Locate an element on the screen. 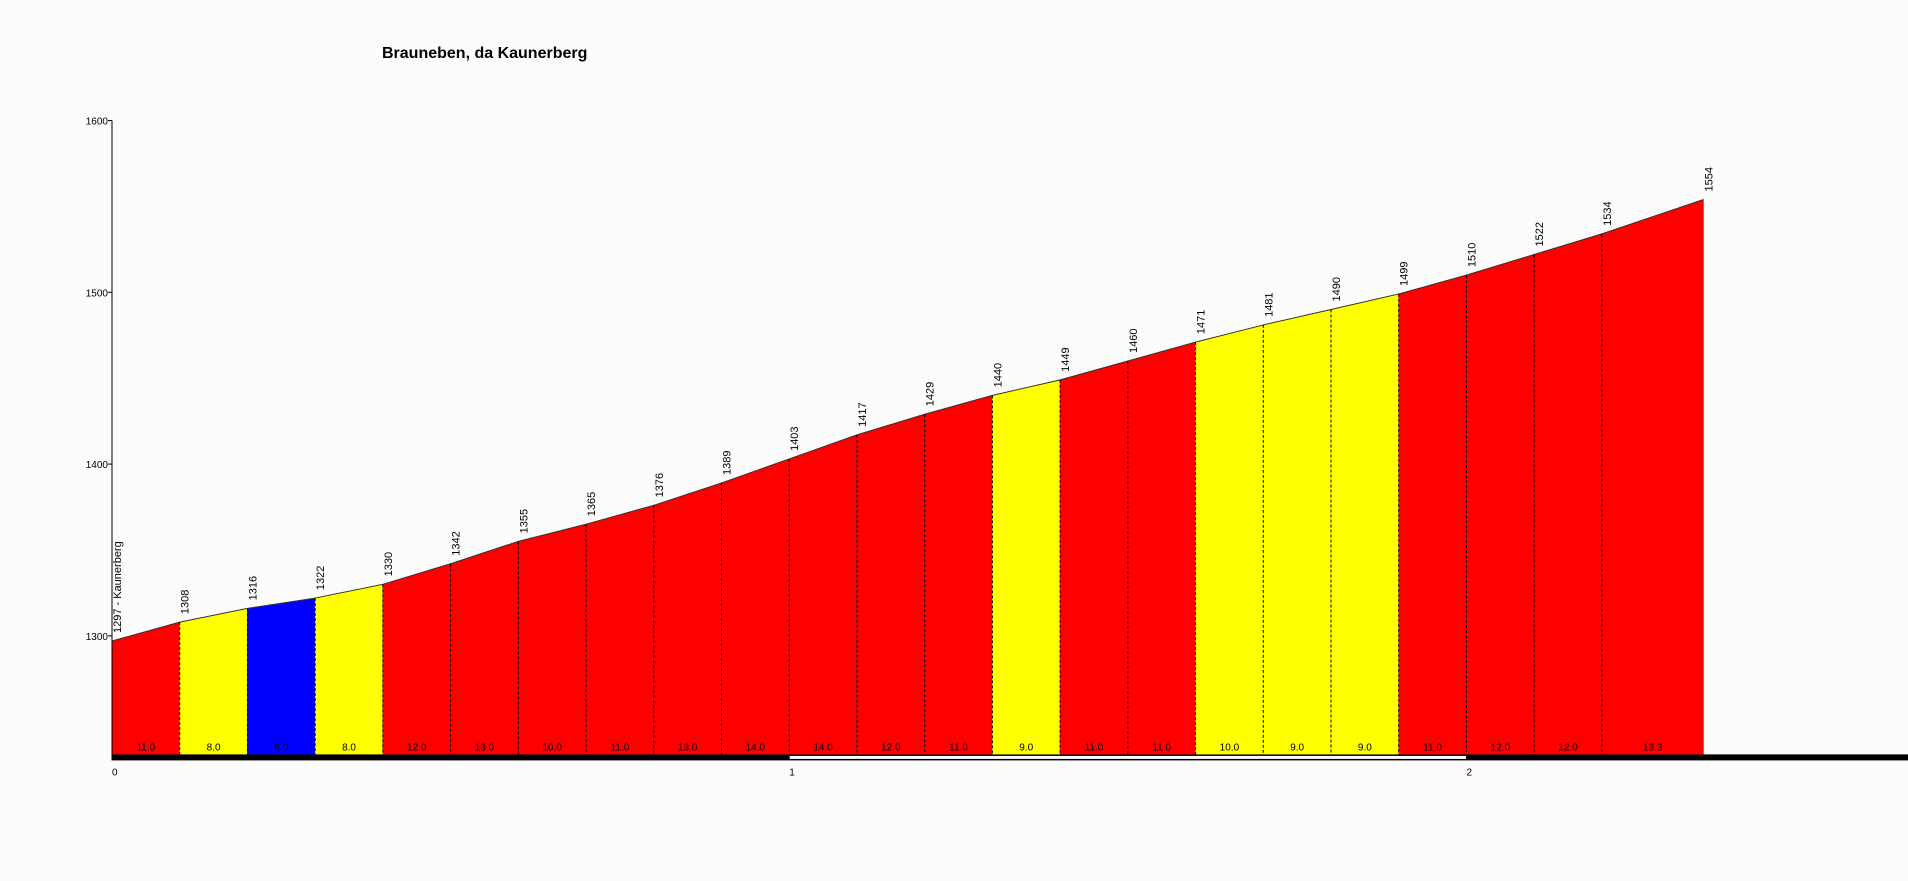  gradient-label: 6.0 is located at coordinates (281, 747).